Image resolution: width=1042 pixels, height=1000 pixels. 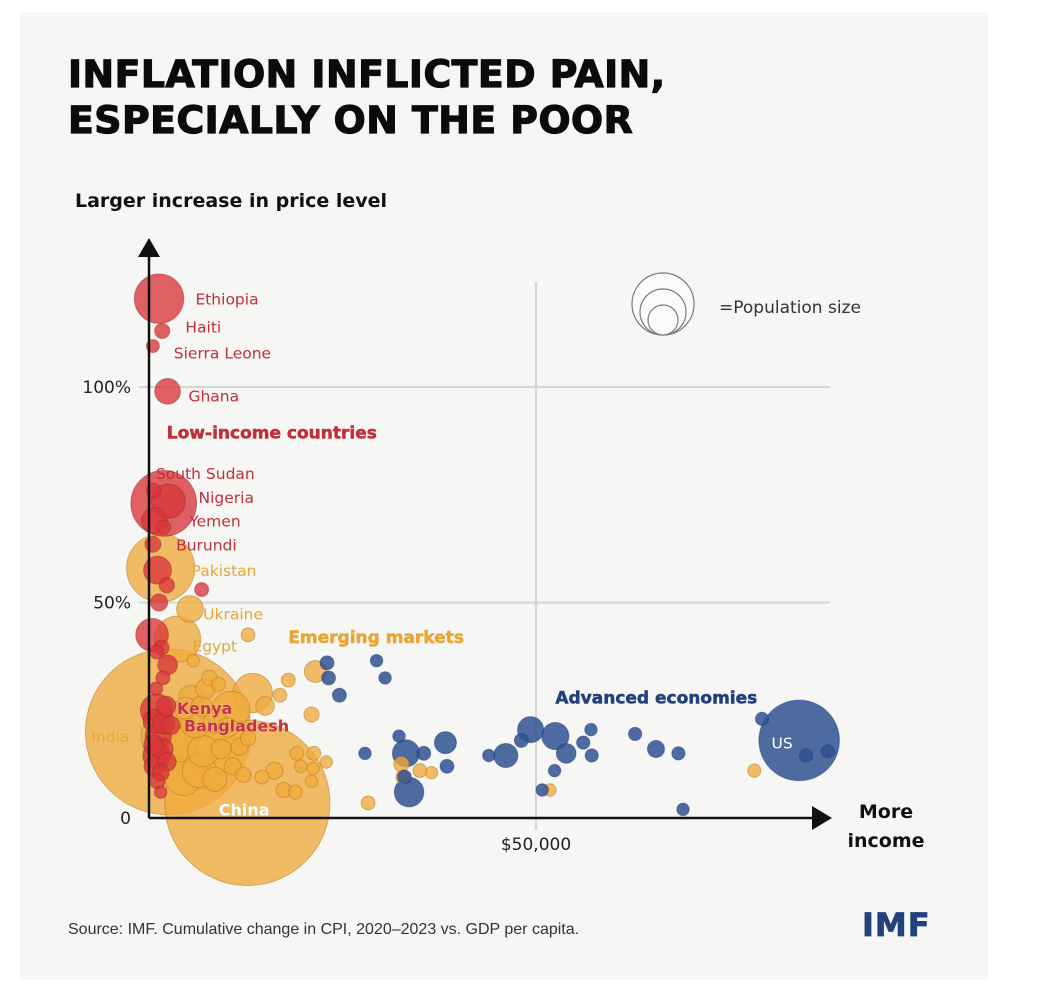 What do you see at coordinates (159, 298) in the screenshot?
I see `bubble-ethiopia` at bounding box center [159, 298].